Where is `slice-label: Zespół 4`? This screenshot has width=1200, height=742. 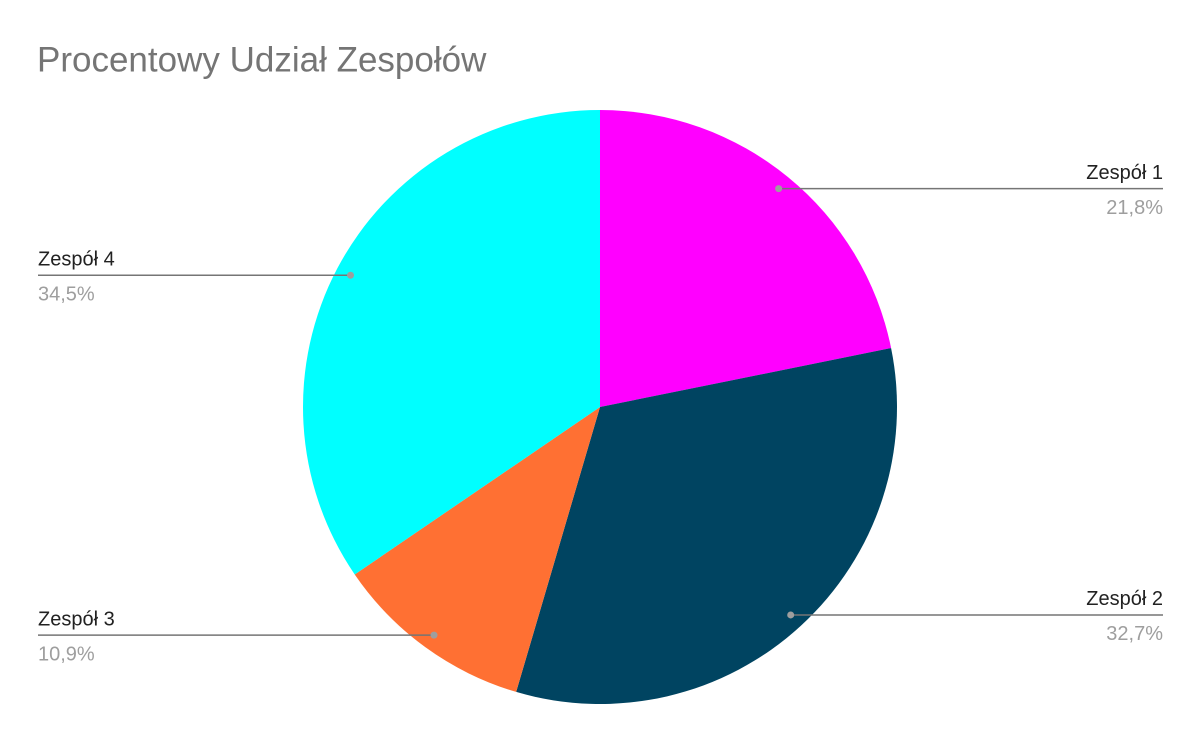 slice-label: Zespół 4 is located at coordinates (76, 260).